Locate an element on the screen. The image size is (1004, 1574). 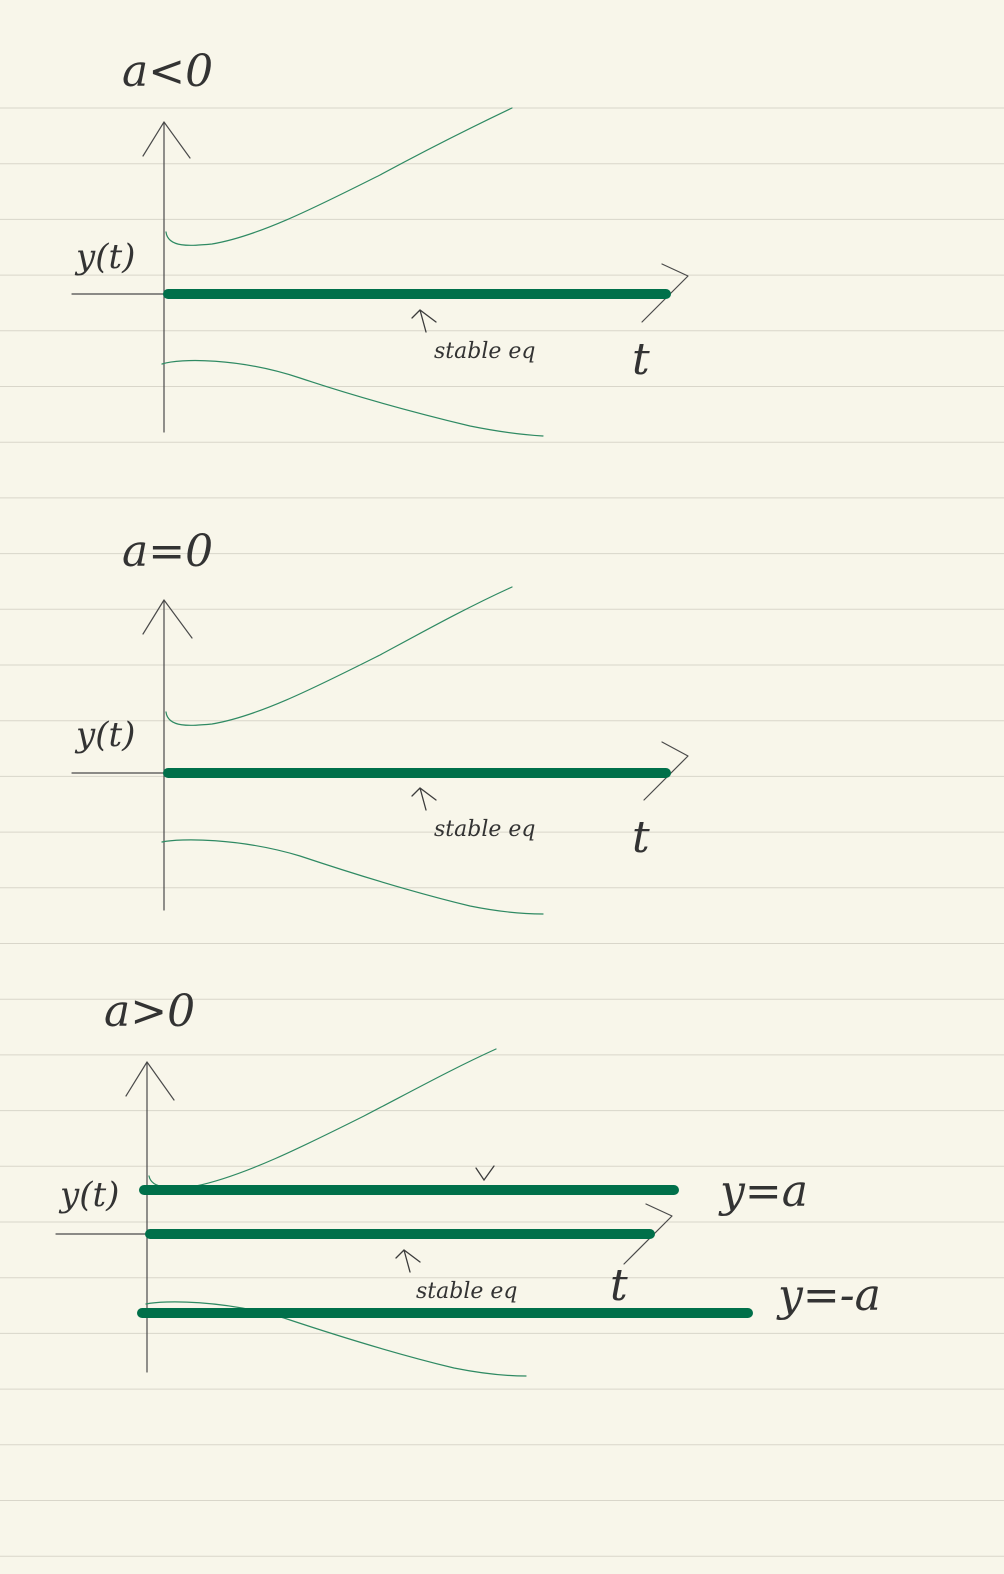
panel-1-lower-trajectory is located at coordinates (352, 398).